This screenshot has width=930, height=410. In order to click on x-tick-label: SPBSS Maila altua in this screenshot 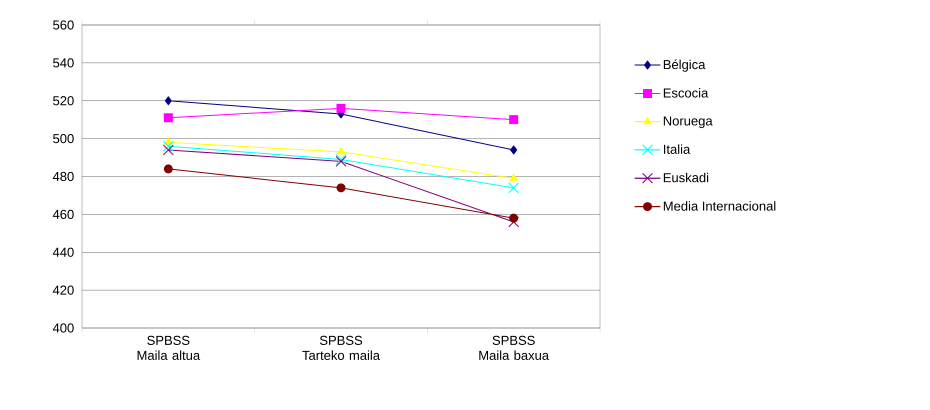, I will do `click(169, 348)`.